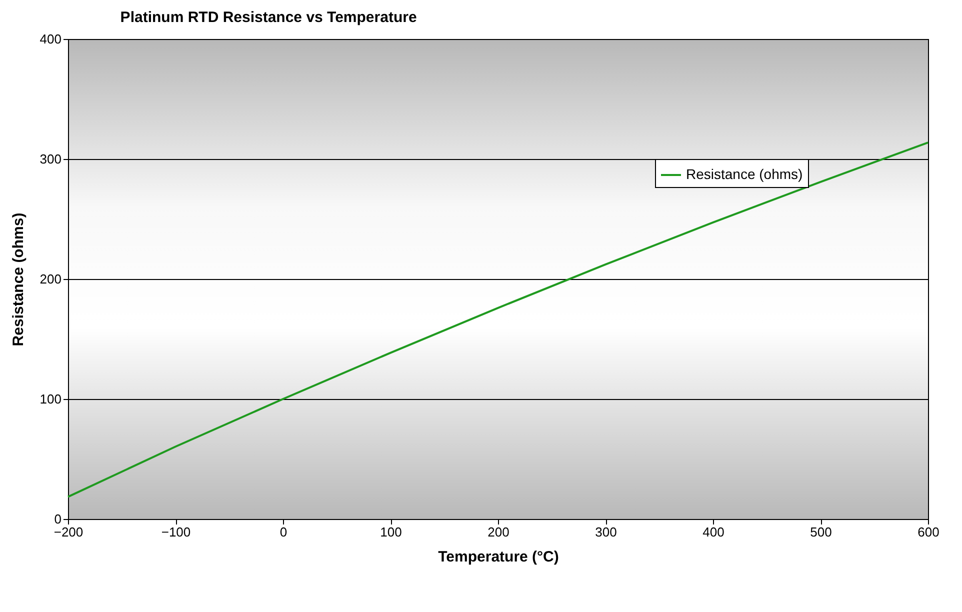  What do you see at coordinates (69, 532) in the screenshot?
I see `x-tick-label: −200` at bounding box center [69, 532].